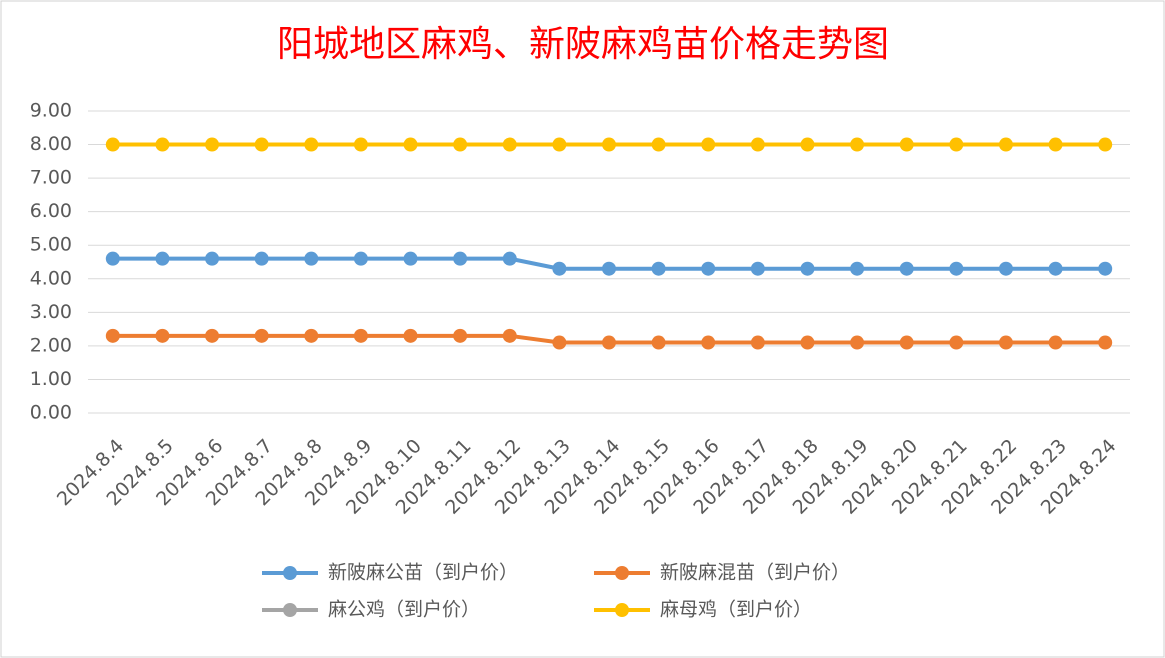 The width and height of the screenshot is (1165, 658). What do you see at coordinates (51, 345) in the screenshot?
I see `y-tick-label: 2.00` at bounding box center [51, 345].